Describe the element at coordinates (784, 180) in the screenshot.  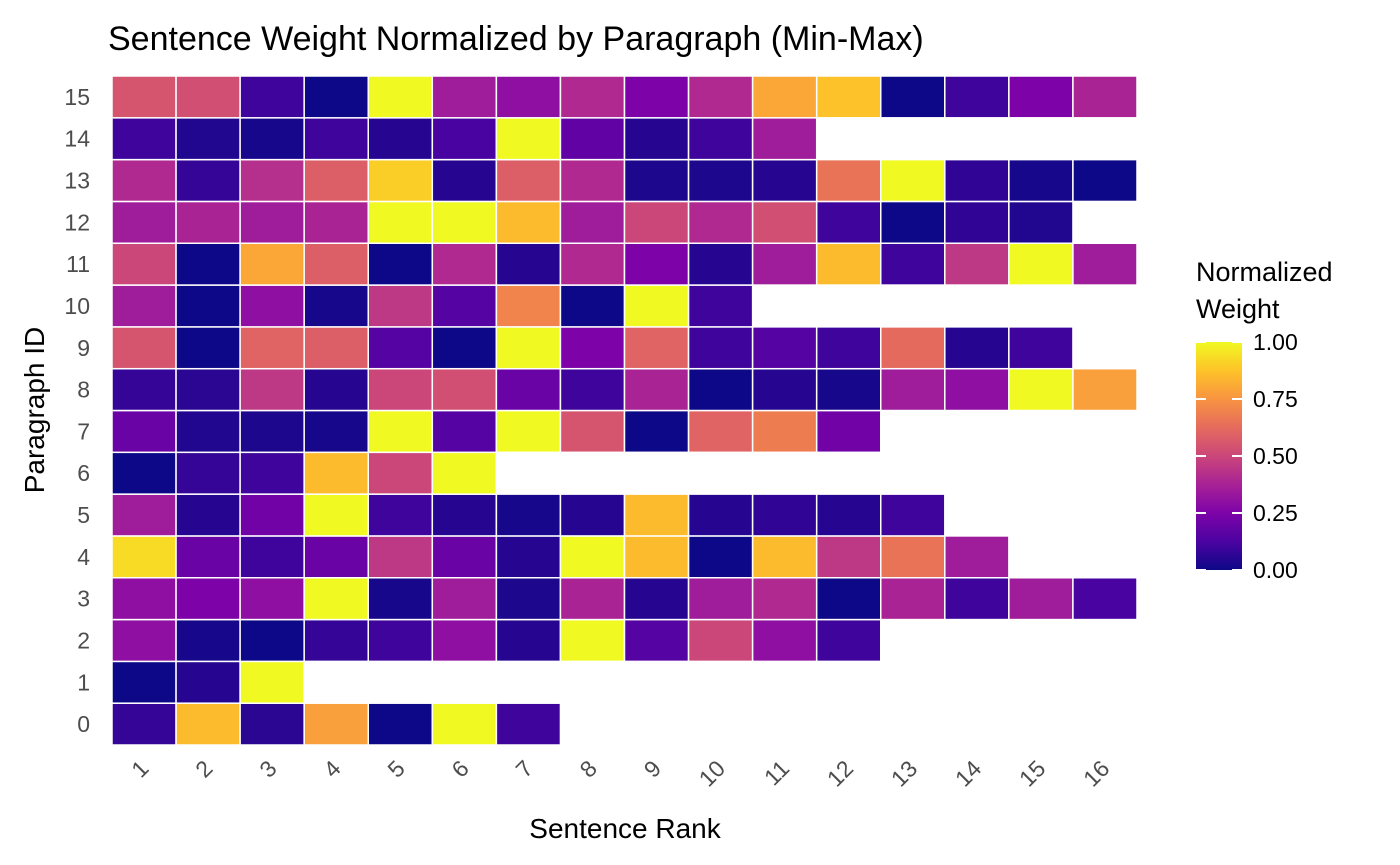
I see `heatmap-cell-p13-s11` at that location.